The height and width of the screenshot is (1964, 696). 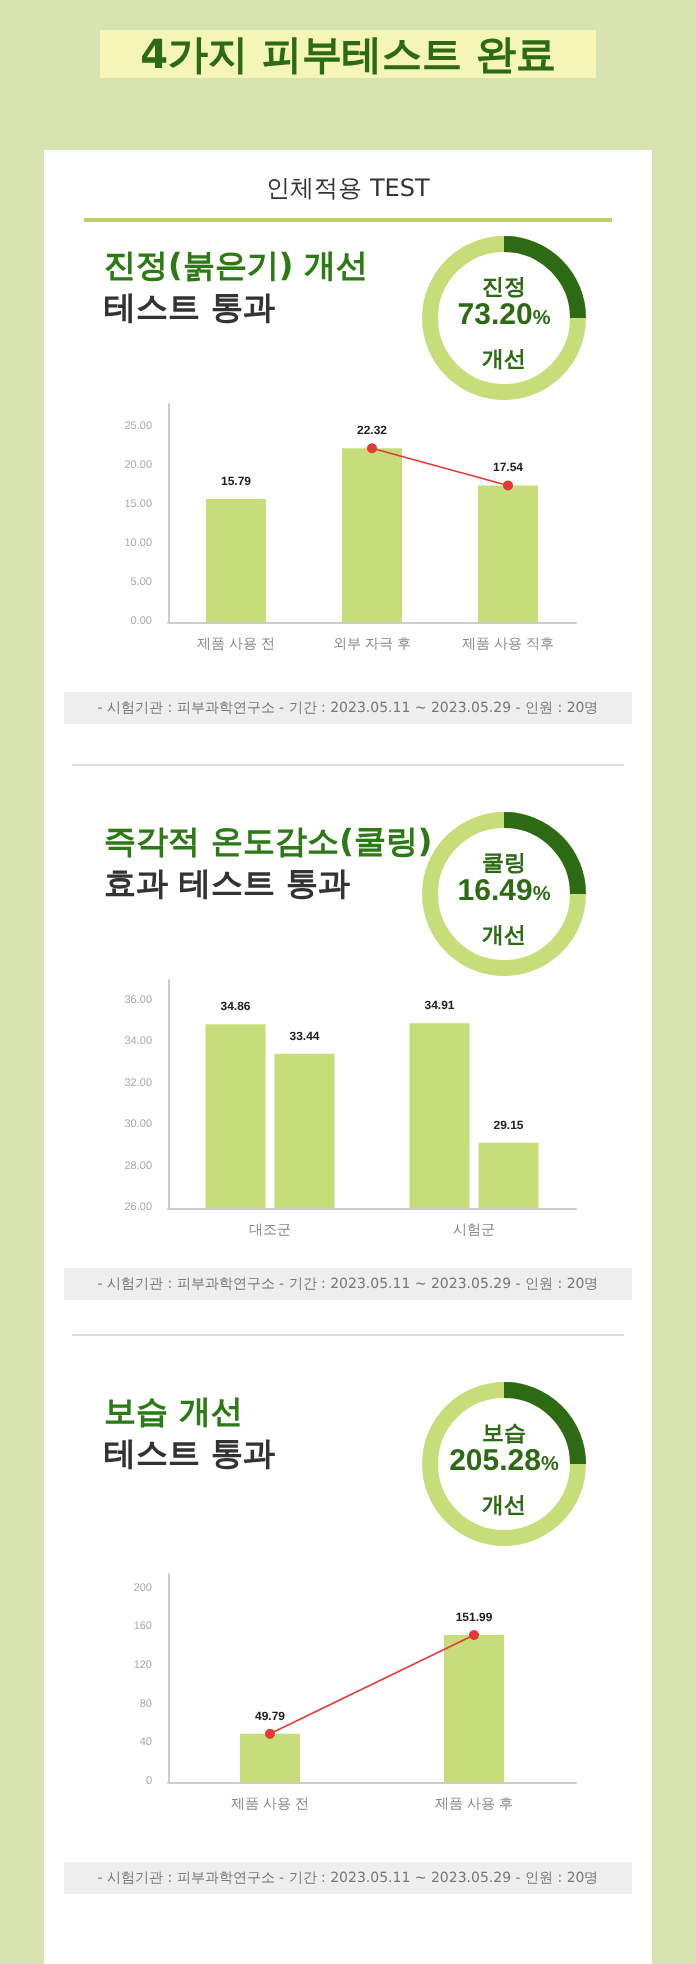 What do you see at coordinates (175, 1411) in the screenshot?
I see `chart-title: 보습 개선` at bounding box center [175, 1411].